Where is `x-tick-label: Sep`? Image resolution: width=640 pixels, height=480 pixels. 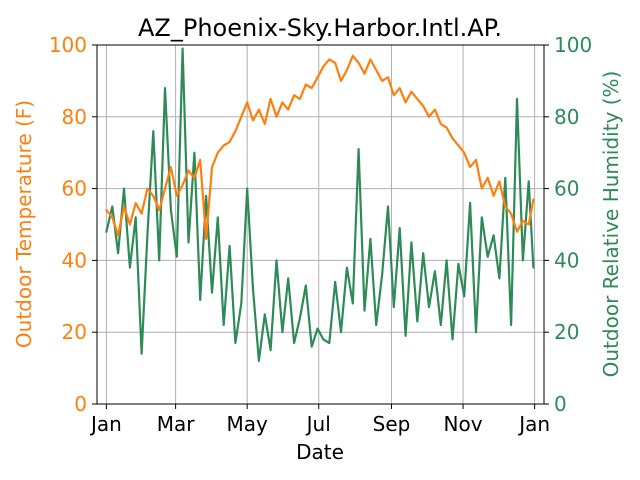
x-tick-label: Sep is located at coordinates (392, 424).